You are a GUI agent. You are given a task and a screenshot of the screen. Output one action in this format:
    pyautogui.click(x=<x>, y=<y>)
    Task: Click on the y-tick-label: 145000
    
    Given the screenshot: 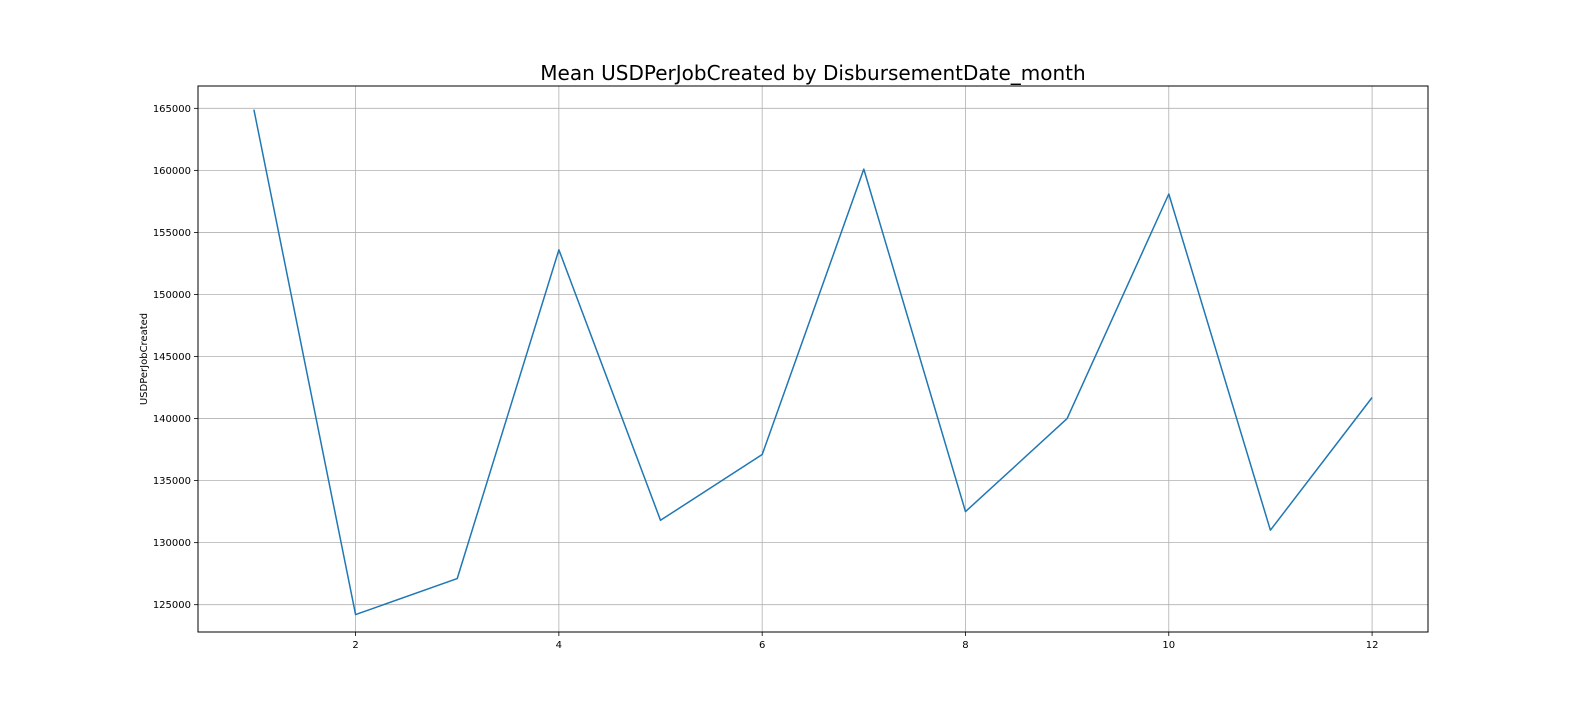 What is the action you would take?
    pyautogui.click(x=172, y=357)
    